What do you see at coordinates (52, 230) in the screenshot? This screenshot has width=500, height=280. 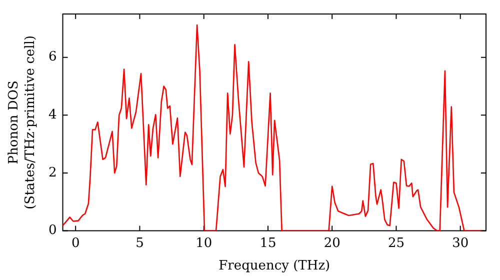 I see `y-tick-label: 0` at bounding box center [52, 230].